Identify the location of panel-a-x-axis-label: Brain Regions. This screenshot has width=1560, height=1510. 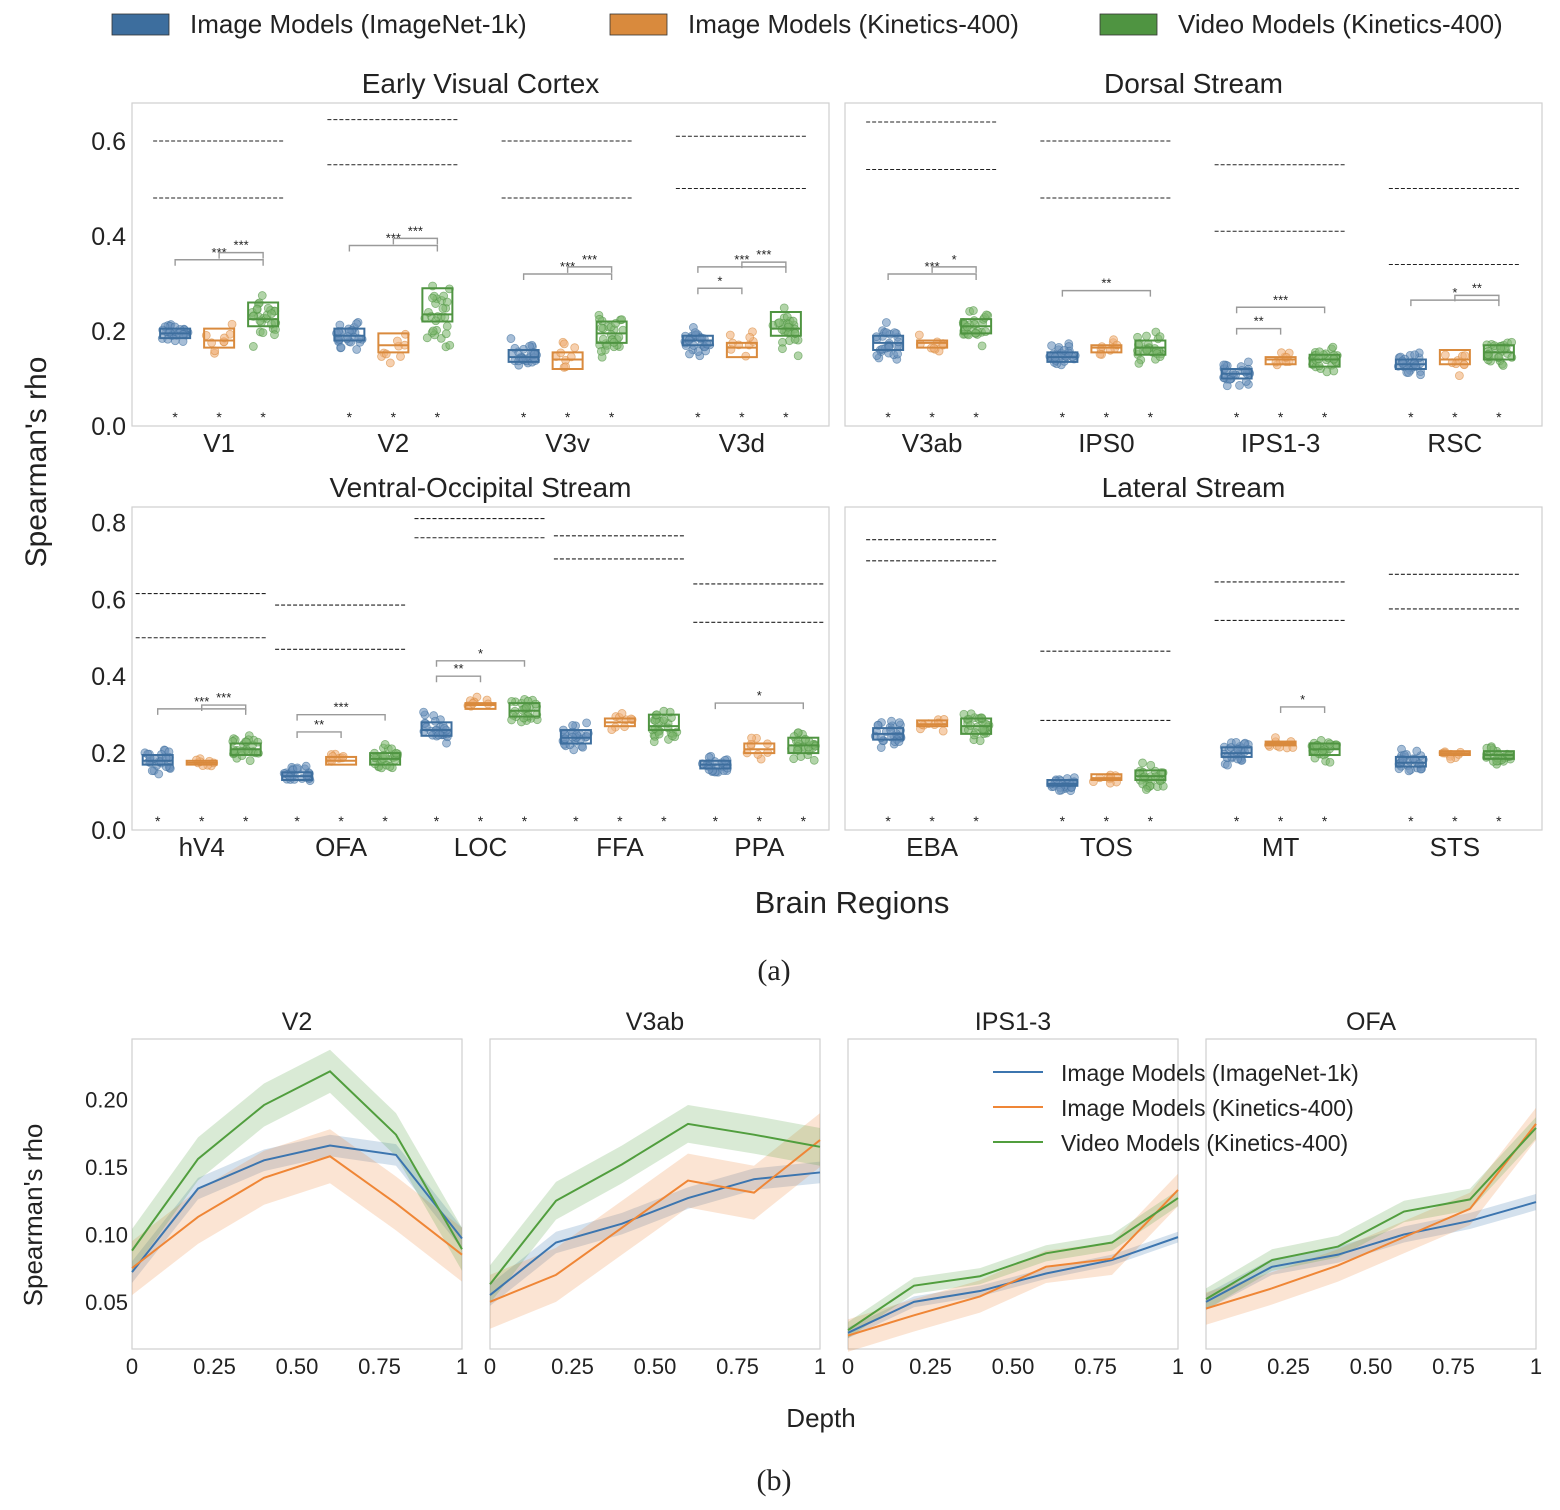
(852, 902).